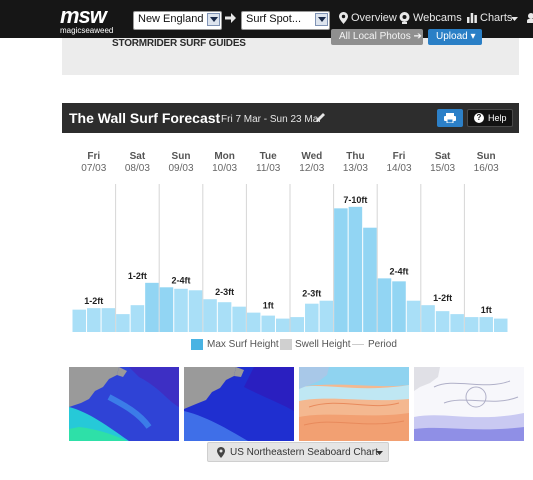  I want to click on print-button, so click(450, 118).